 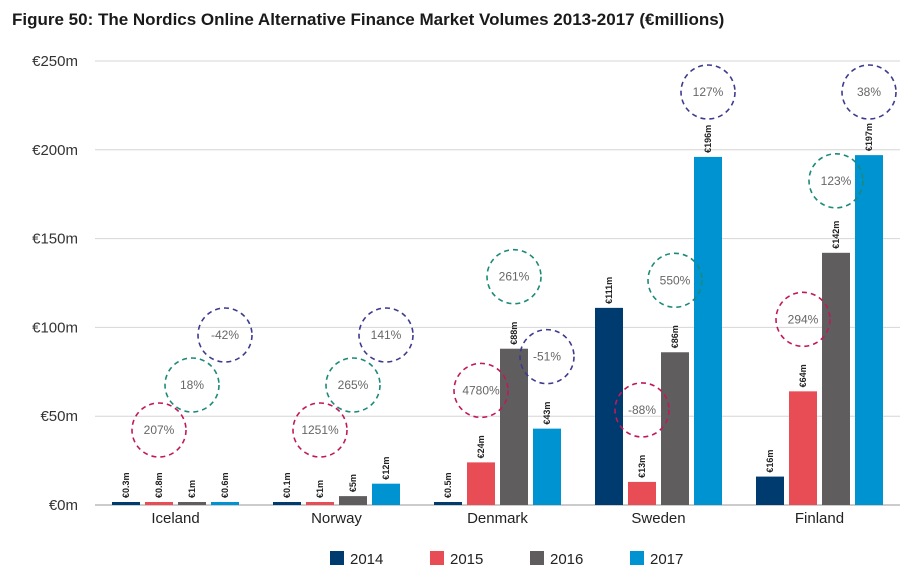 What do you see at coordinates (55, 239) in the screenshot?
I see `y-tick-label: €150m` at bounding box center [55, 239].